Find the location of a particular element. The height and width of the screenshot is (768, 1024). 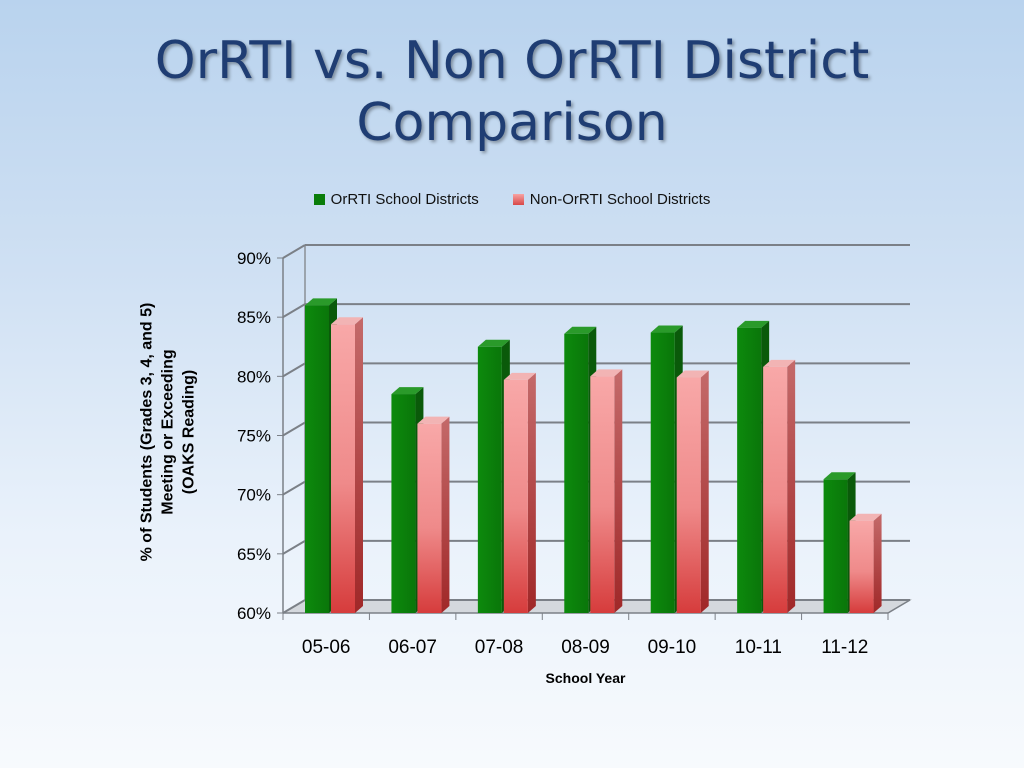

x-axis-depth-line is located at coordinates (899, 606).